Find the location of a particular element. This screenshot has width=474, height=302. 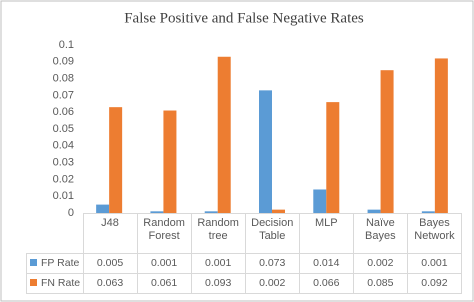

y-tick-label: 0.08 is located at coordinates (63, 79).